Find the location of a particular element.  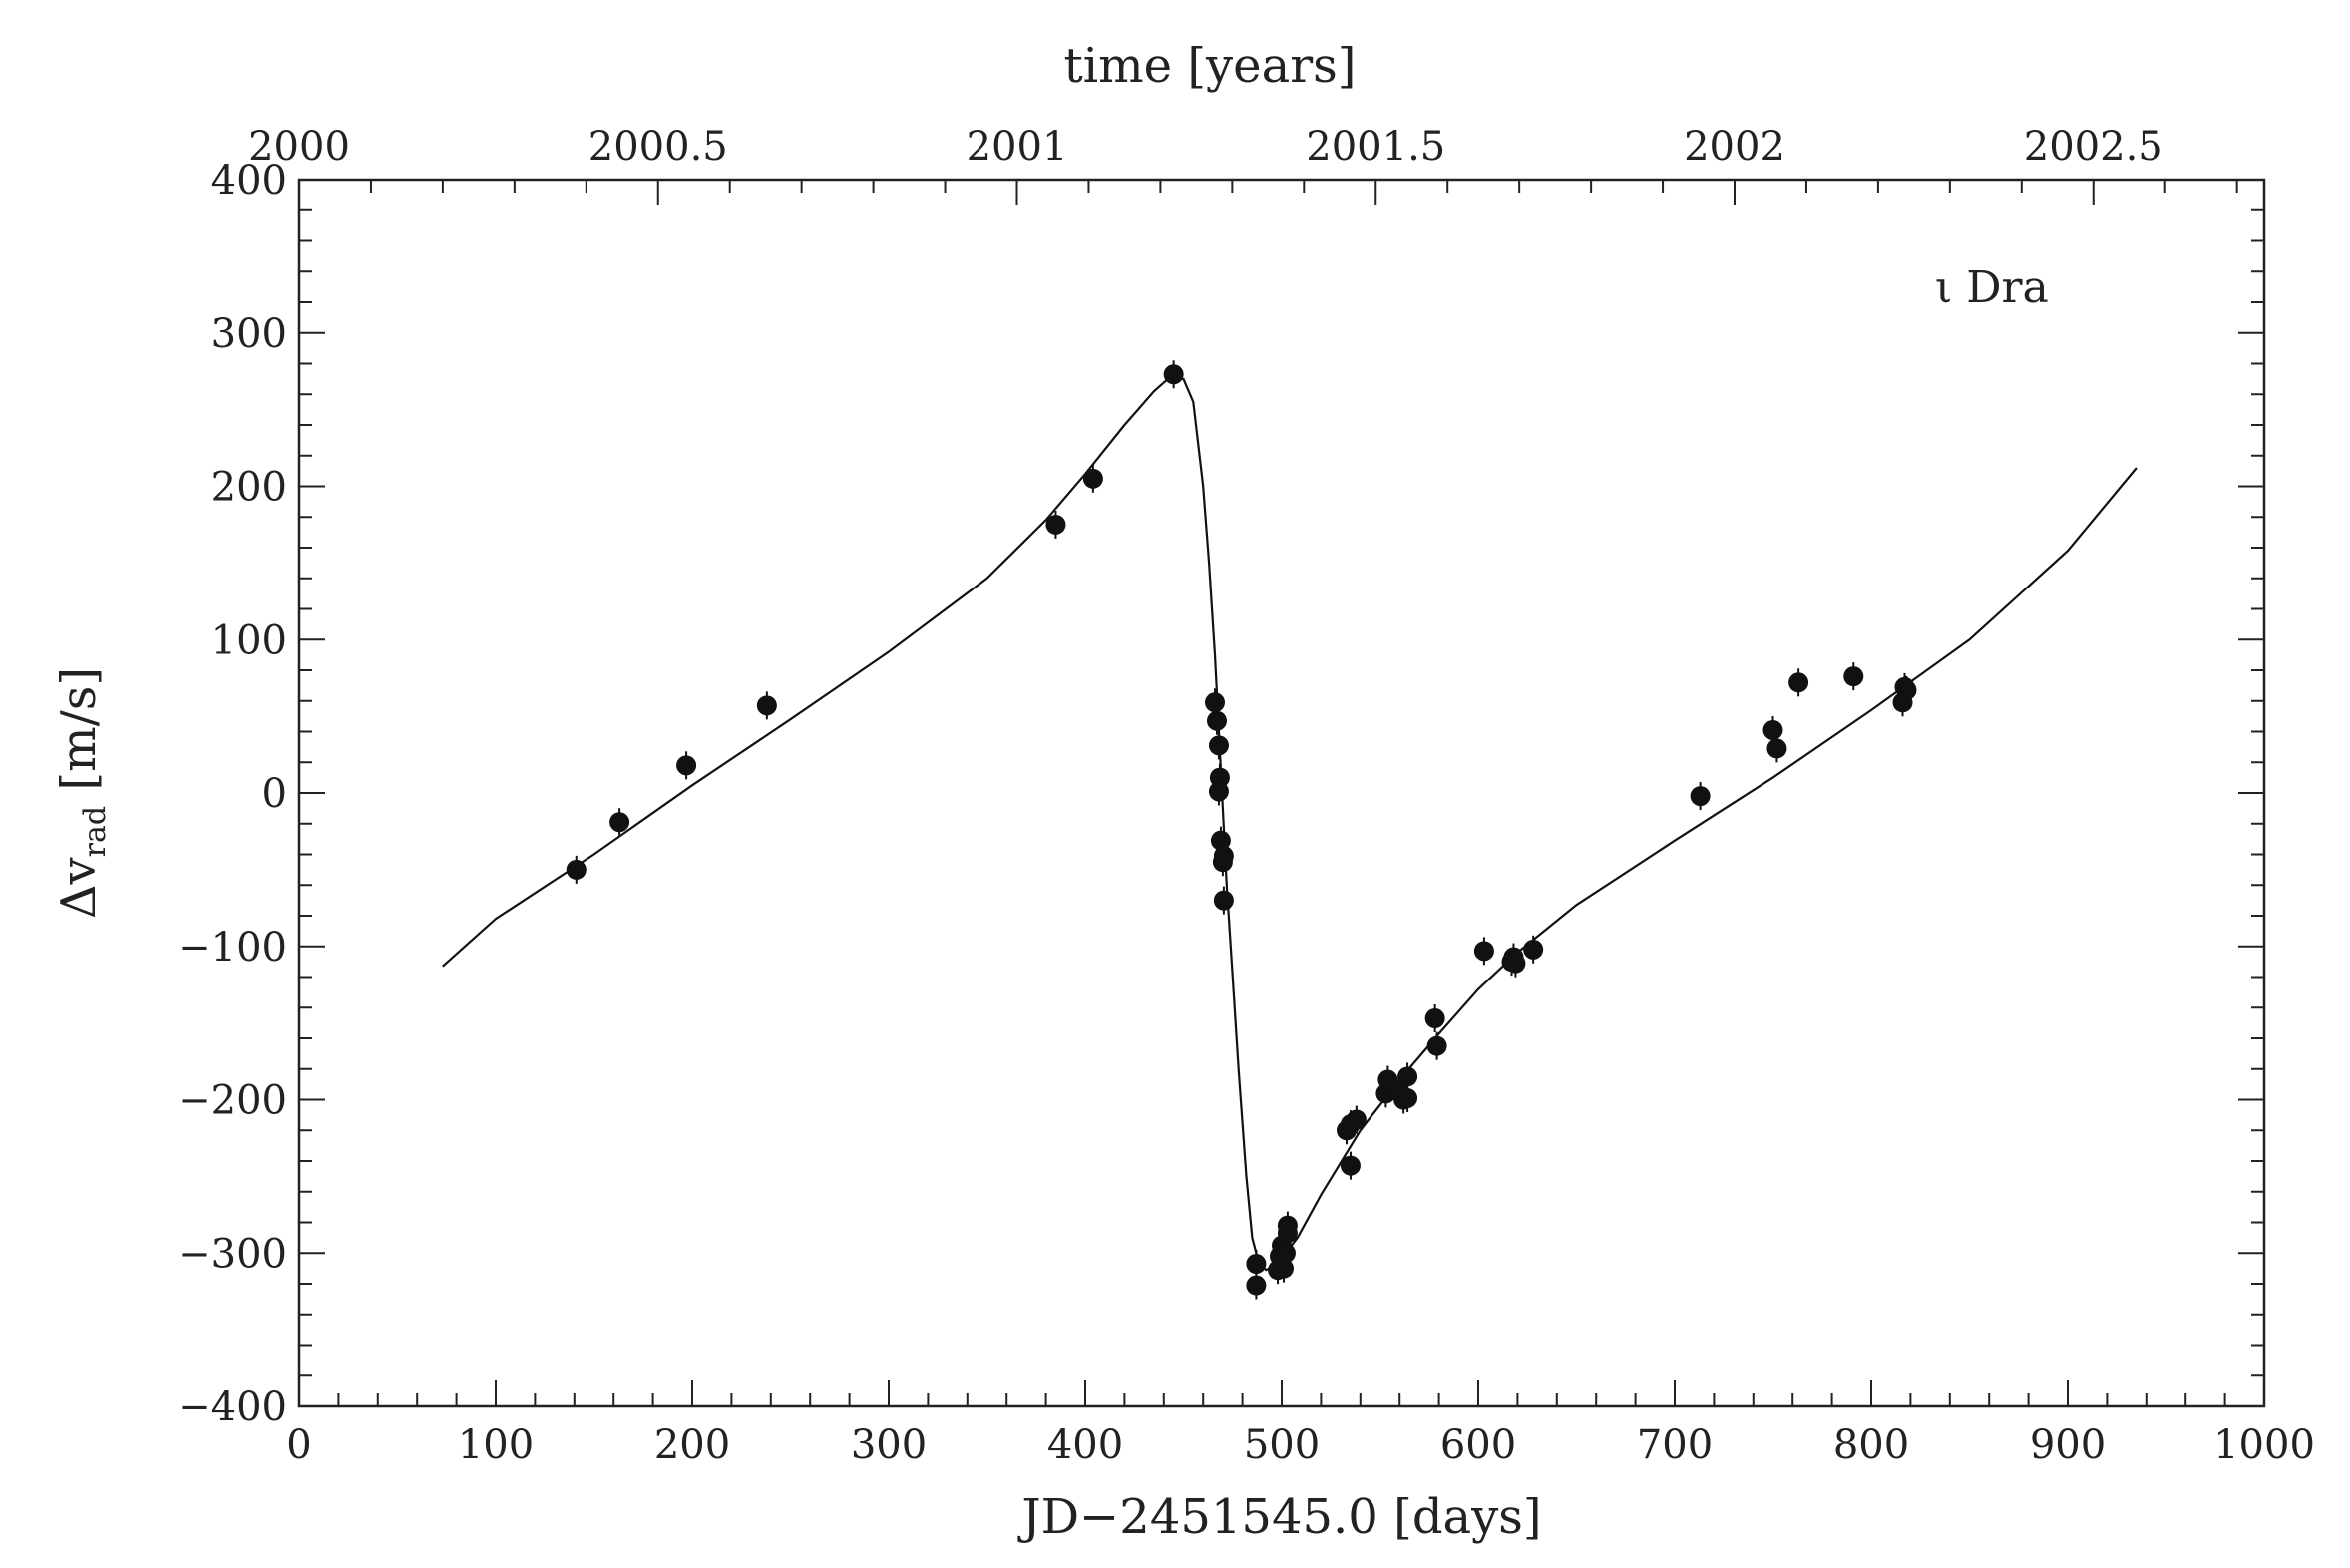

y-axis-title-unit: [m/s] is located at coordinates (79, 737).